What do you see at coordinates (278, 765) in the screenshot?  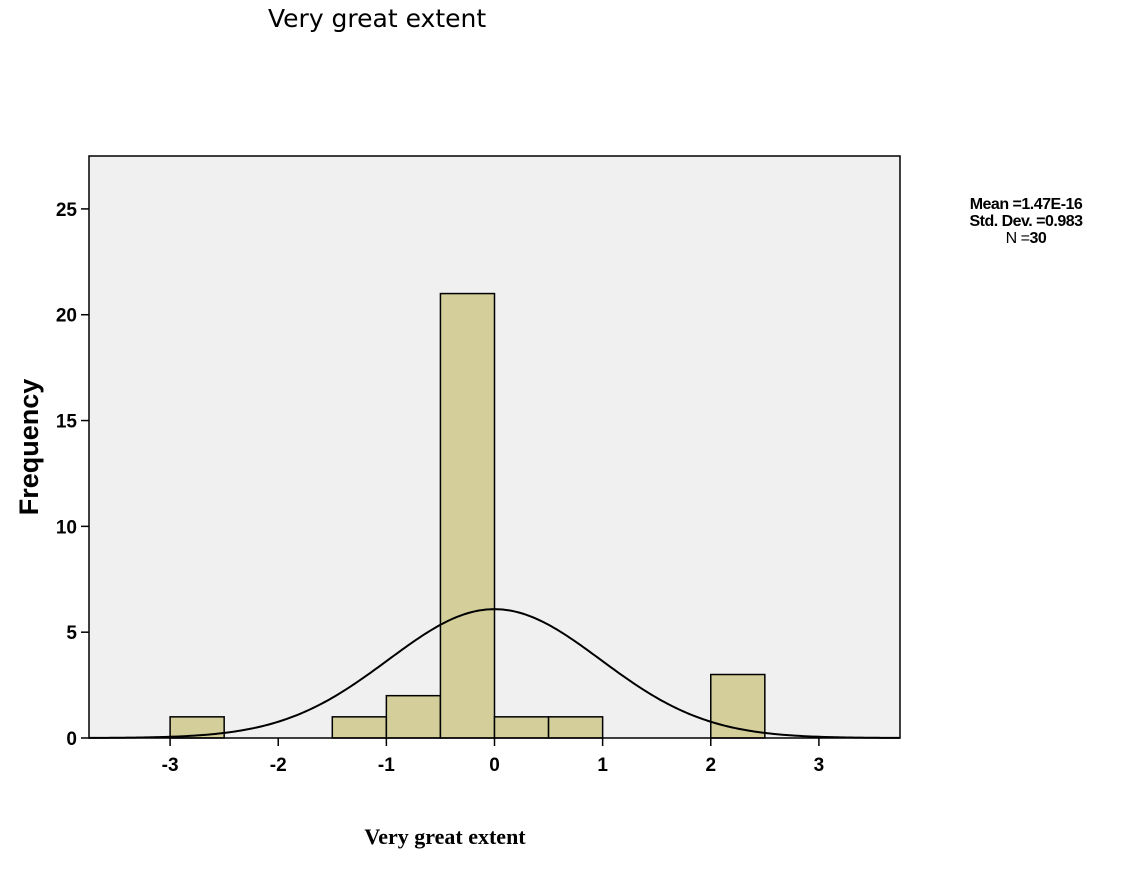 I see `x-tick-label: -2` at bounding box center [278, 765].